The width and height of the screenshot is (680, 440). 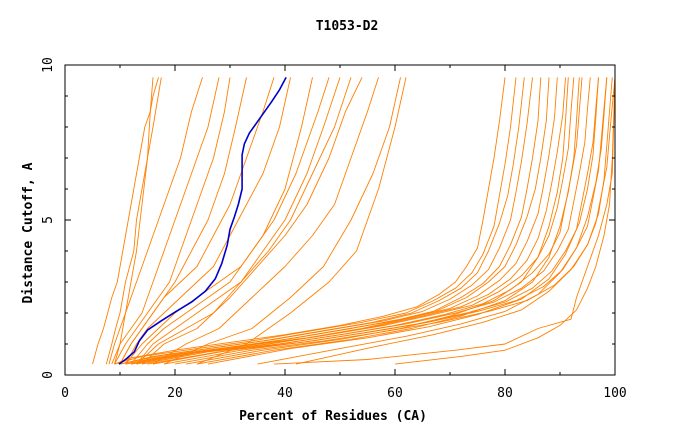 I want to click on x-tick-label-40: 40, so click(x=285, y=393).